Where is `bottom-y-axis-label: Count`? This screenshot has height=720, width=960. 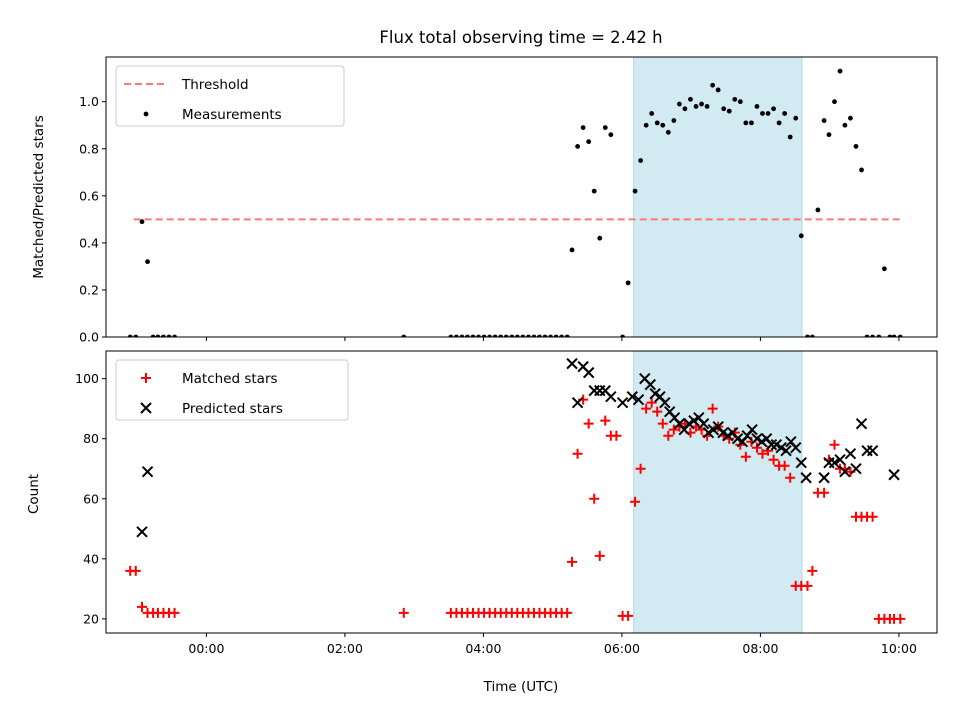
bottom-y-axis-label: Count is located at coordinates (34, 494).